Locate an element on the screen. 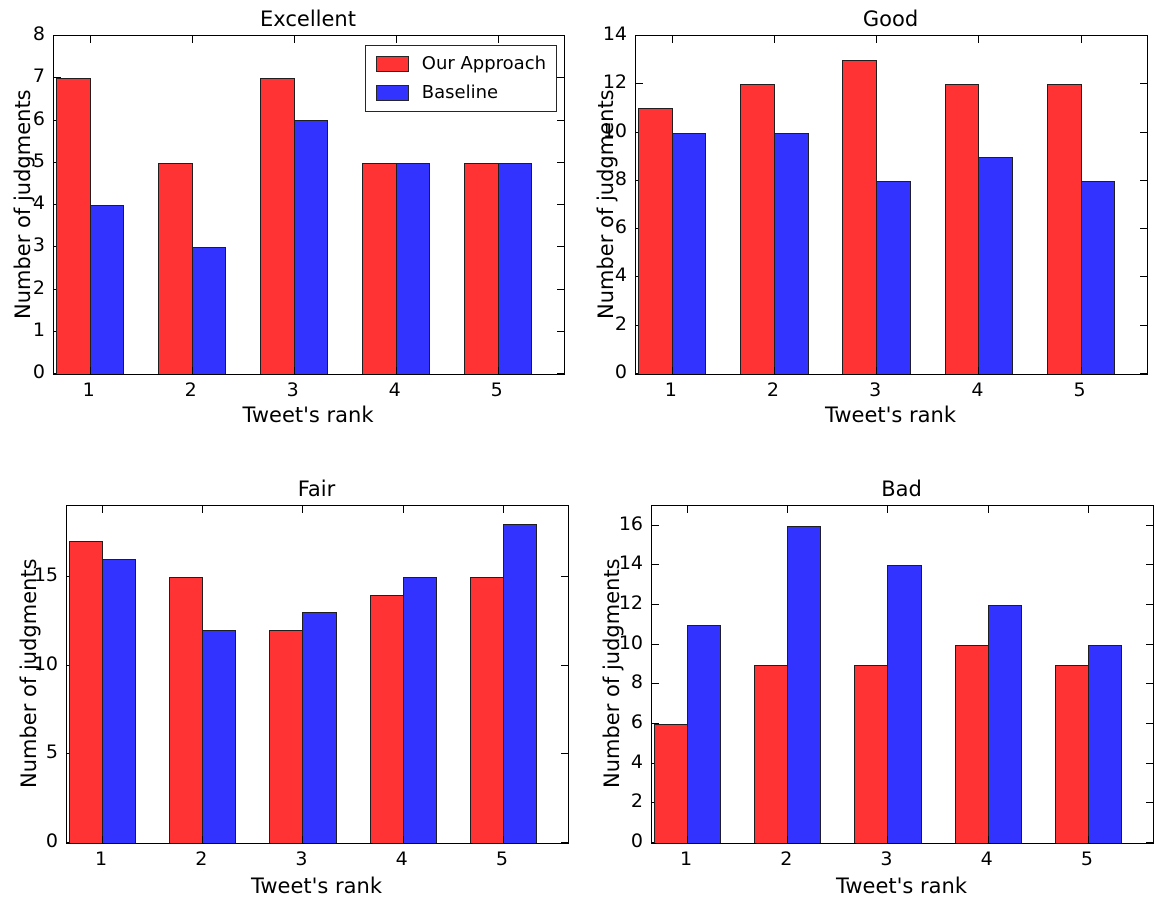  y-tick-label: 15 is located at coordinates (45, 574).